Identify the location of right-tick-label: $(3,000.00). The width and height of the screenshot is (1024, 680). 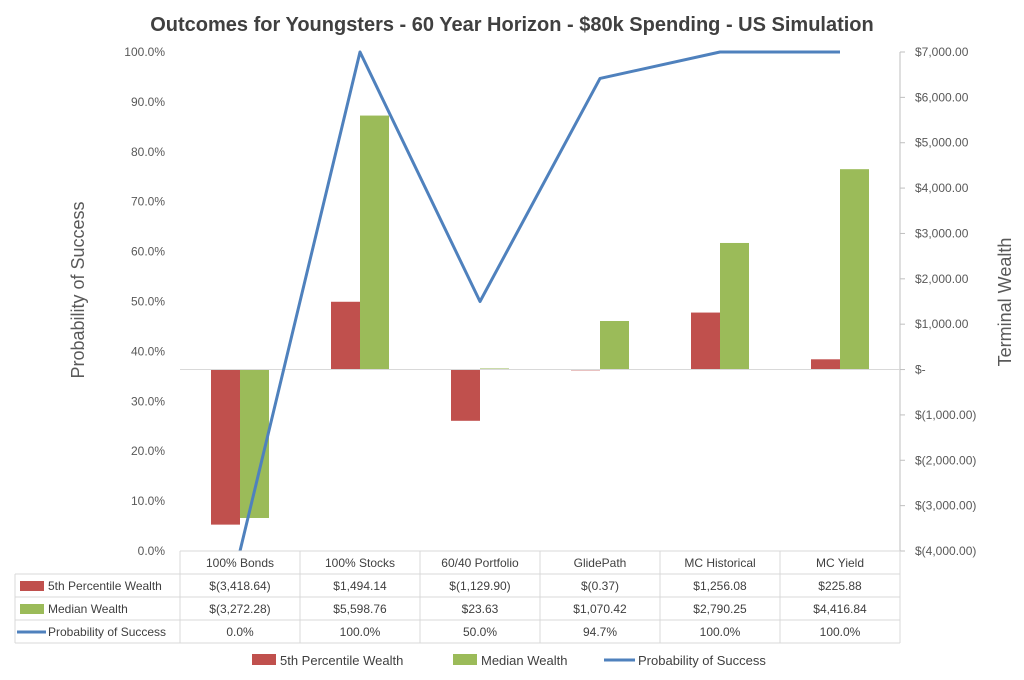
(945, 506).